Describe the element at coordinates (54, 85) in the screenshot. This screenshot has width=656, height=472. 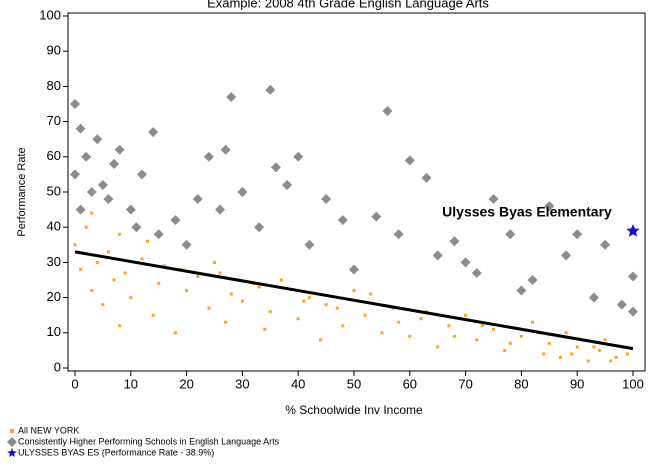
I see `y-tick-label: 80` at that location.